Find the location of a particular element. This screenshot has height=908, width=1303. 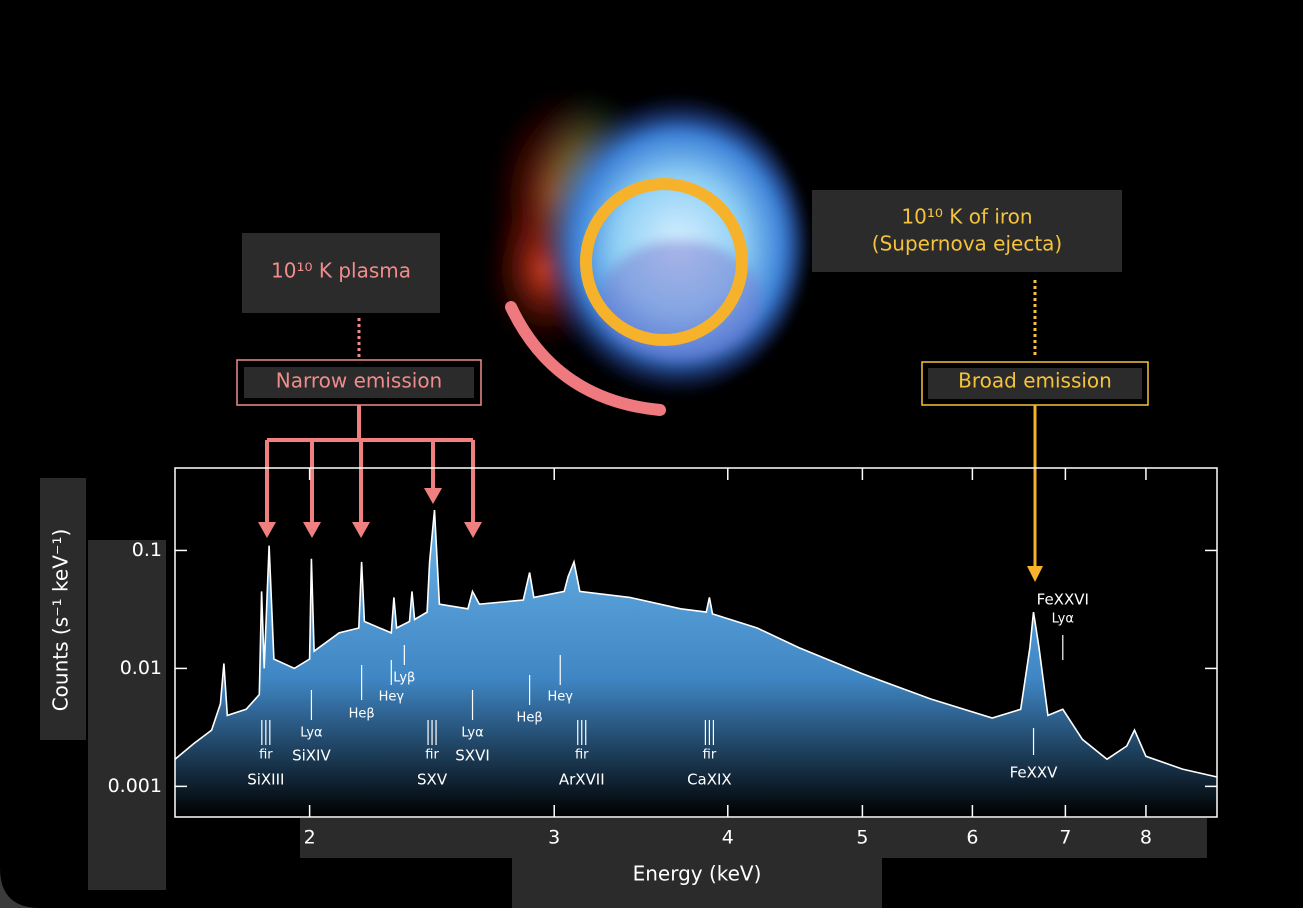

narrow-box-fill is located at coordinates (359, 382).